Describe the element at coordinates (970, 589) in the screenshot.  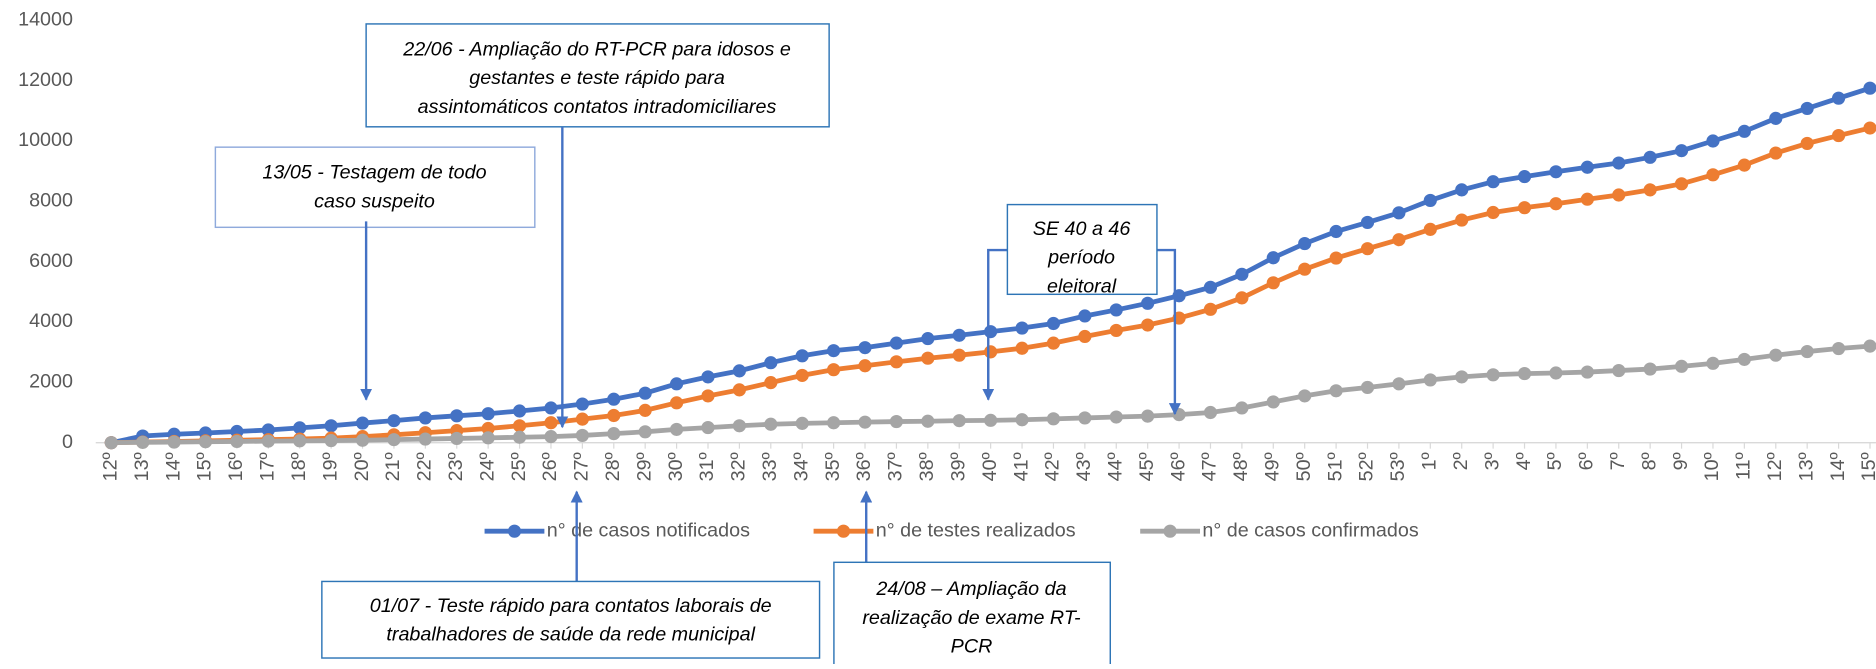
I see `annotation-text: 24/08 – Ampliação da` at that location.